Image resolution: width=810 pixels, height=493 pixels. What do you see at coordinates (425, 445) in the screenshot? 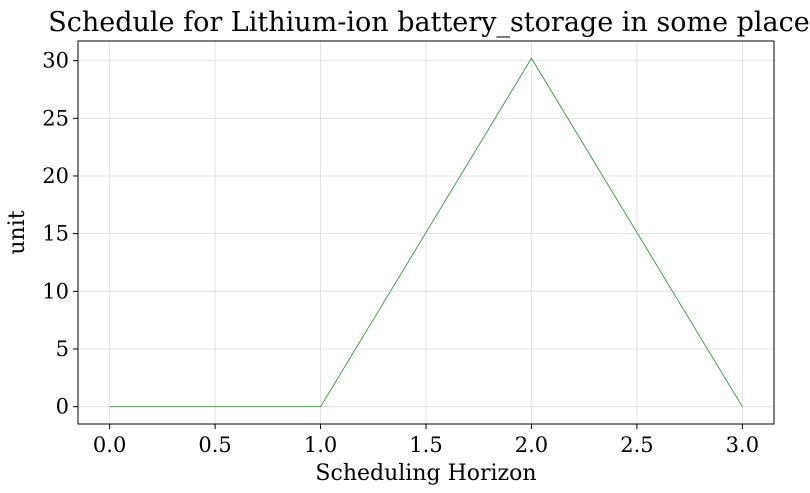
I see `x-tick-label: 1.5` at bounding box center [425, 445].